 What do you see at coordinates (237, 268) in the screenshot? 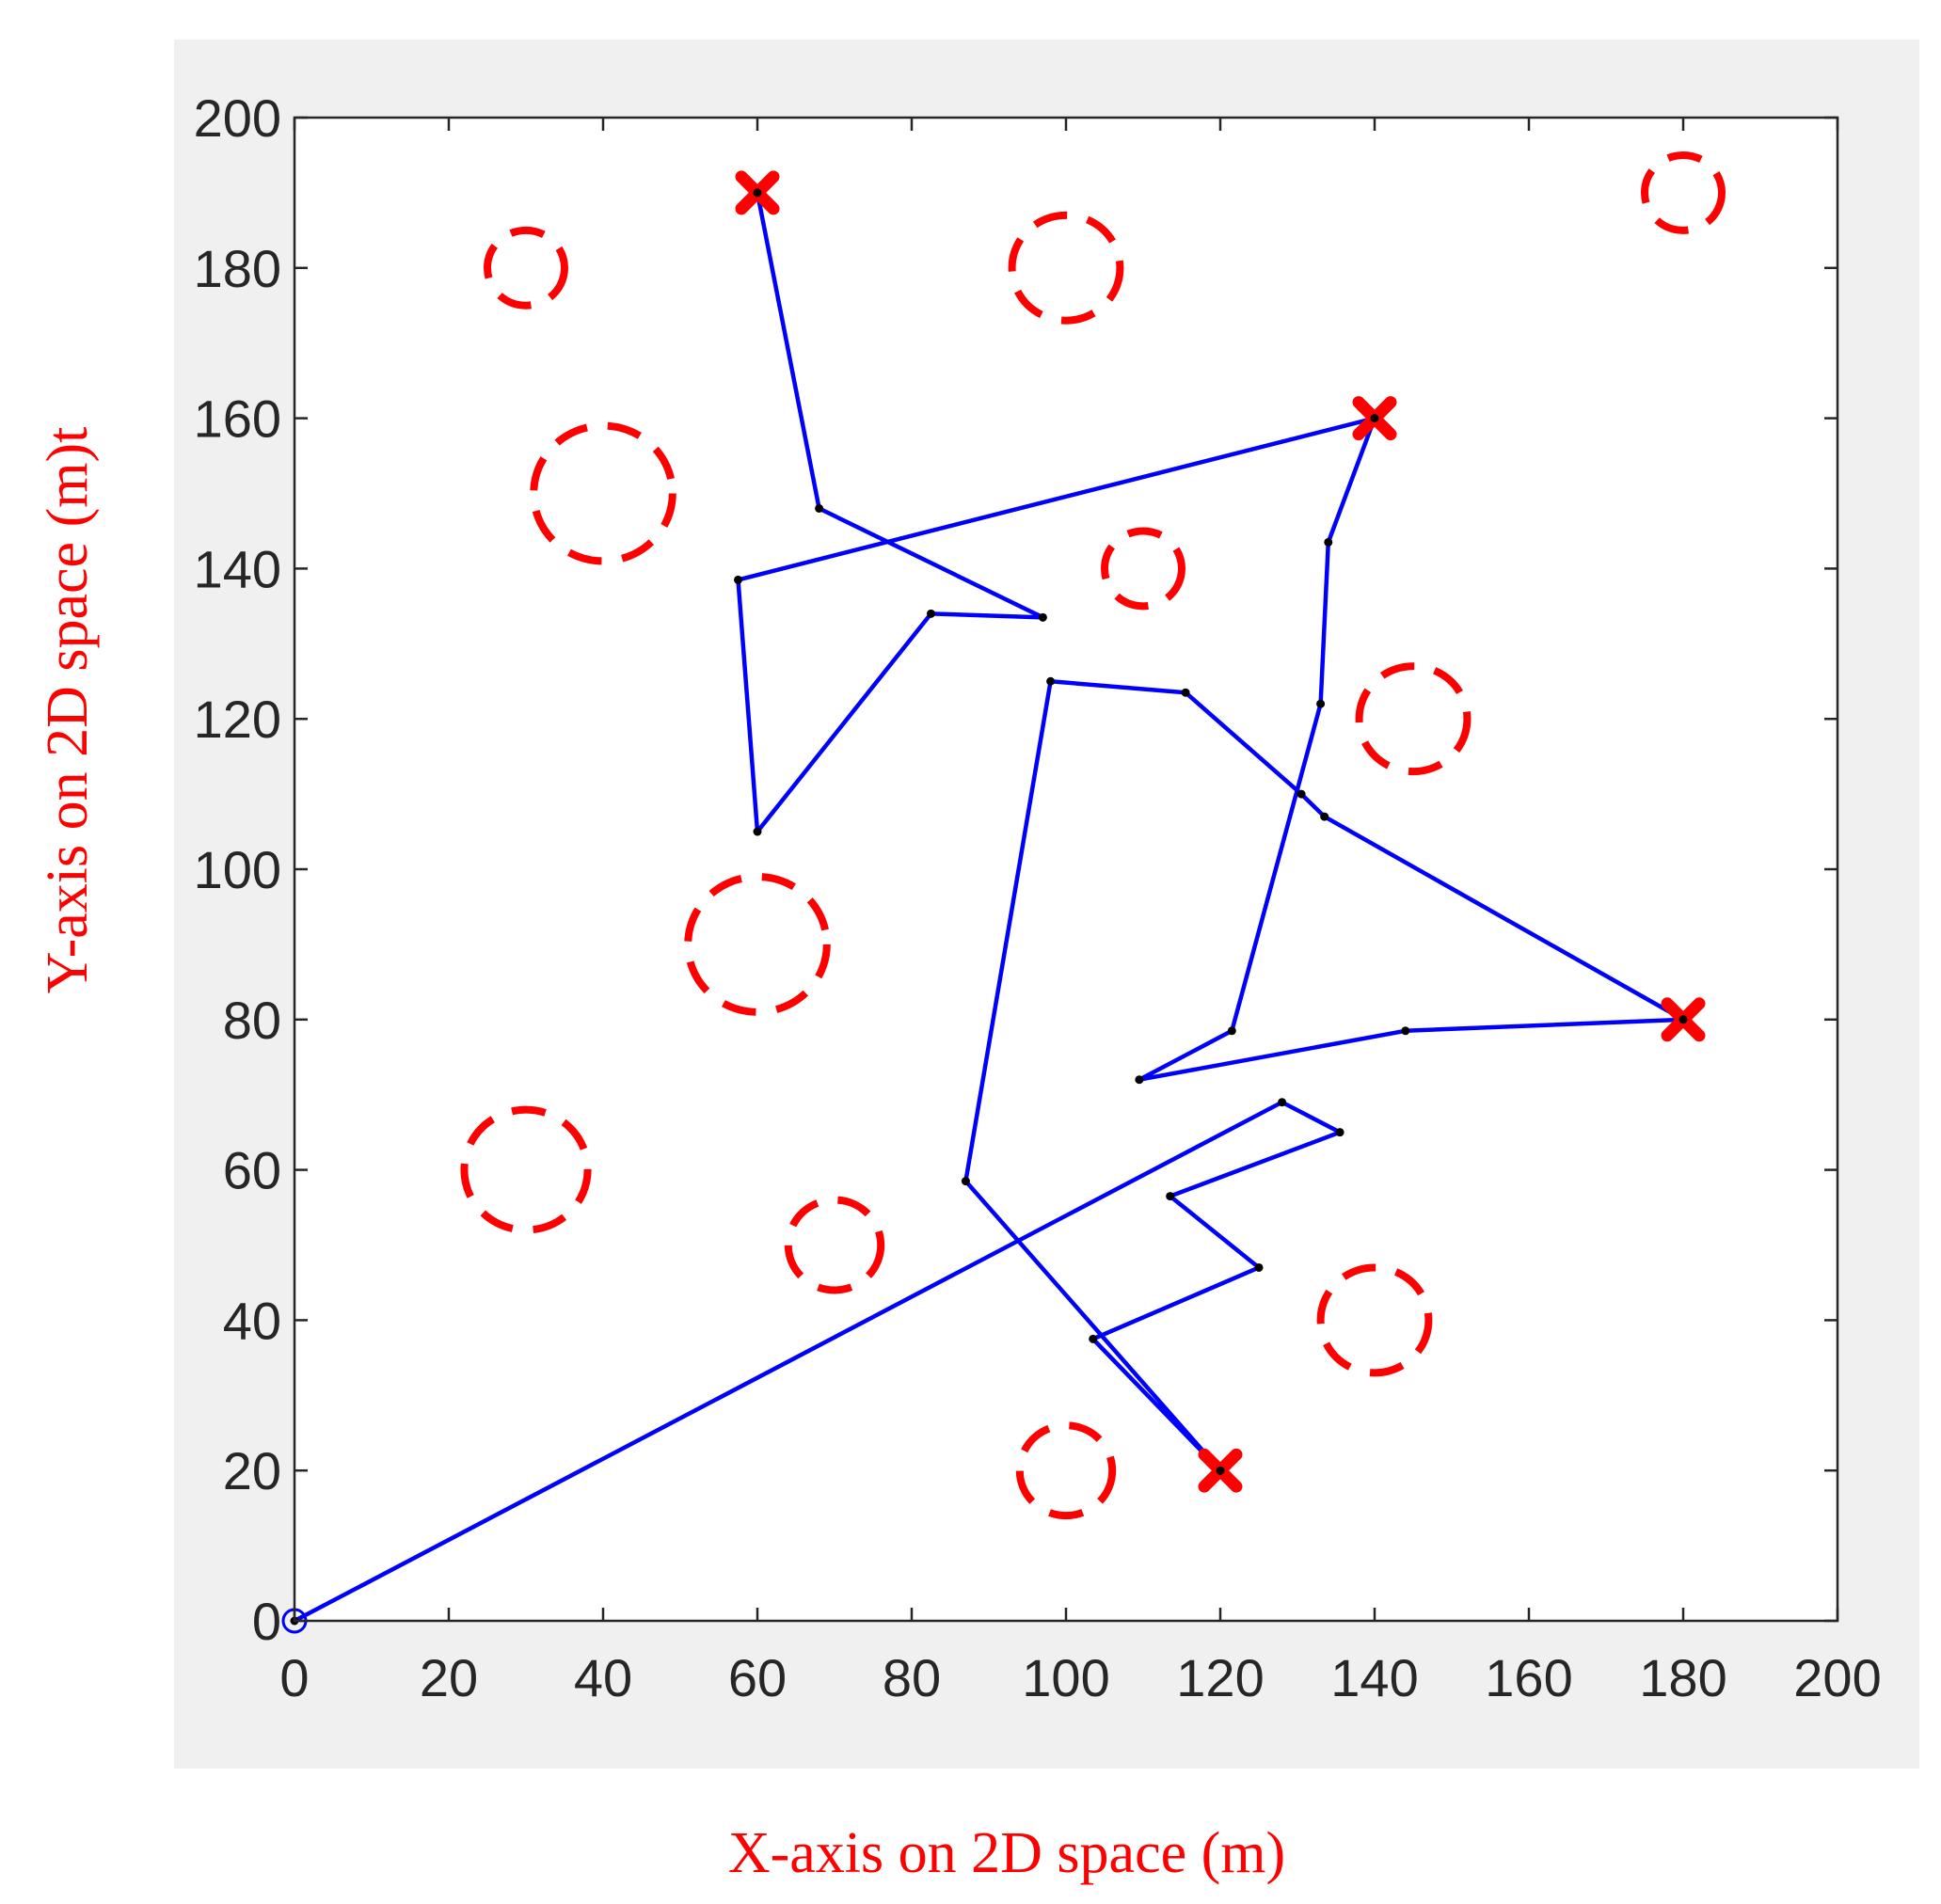
I see `y-tick-label: 180` at bounding box center [237, 268].